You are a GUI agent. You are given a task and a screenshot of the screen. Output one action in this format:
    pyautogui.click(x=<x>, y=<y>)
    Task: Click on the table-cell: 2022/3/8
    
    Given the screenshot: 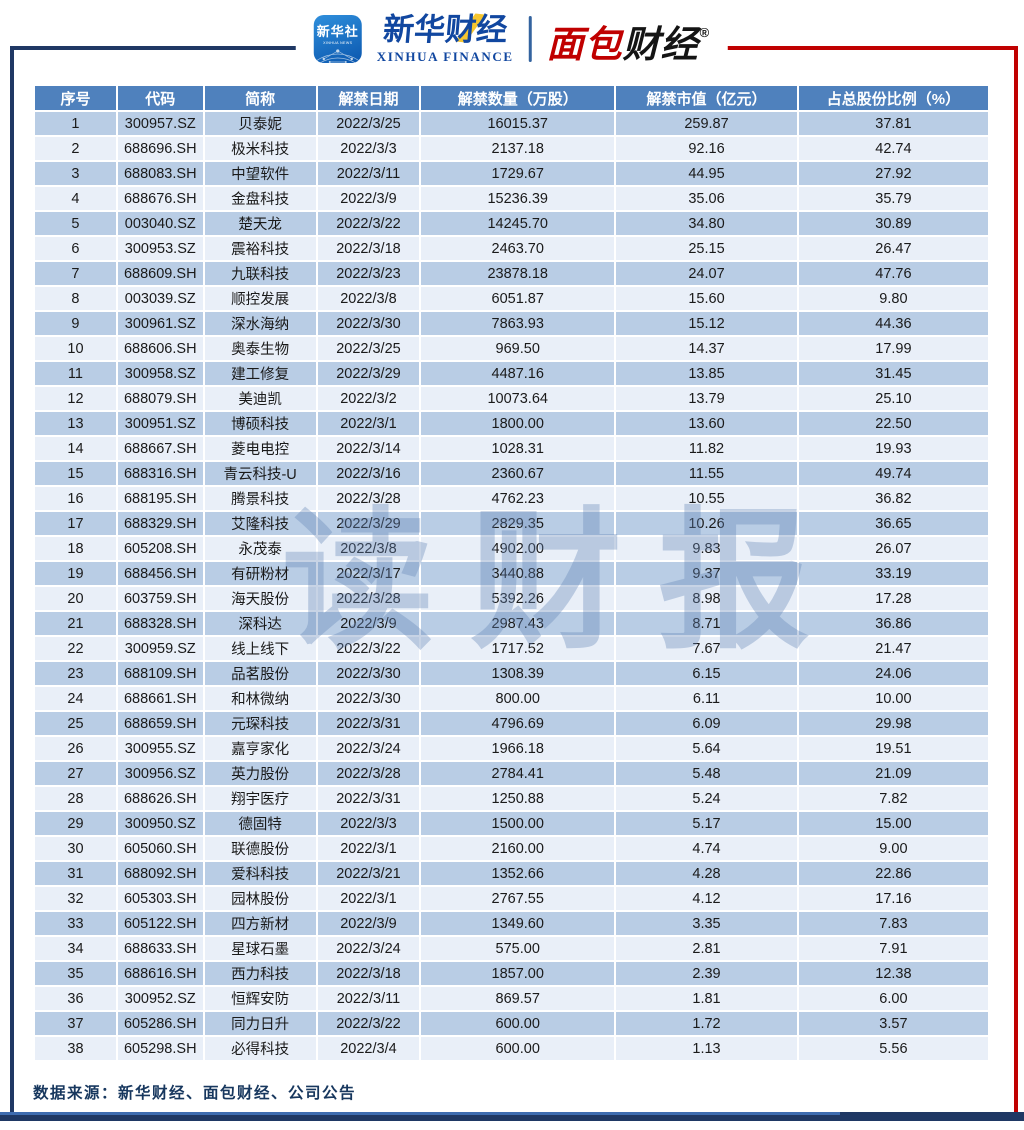 What is the action you would take?
    pyautogui.click(x=368, y=548)
    